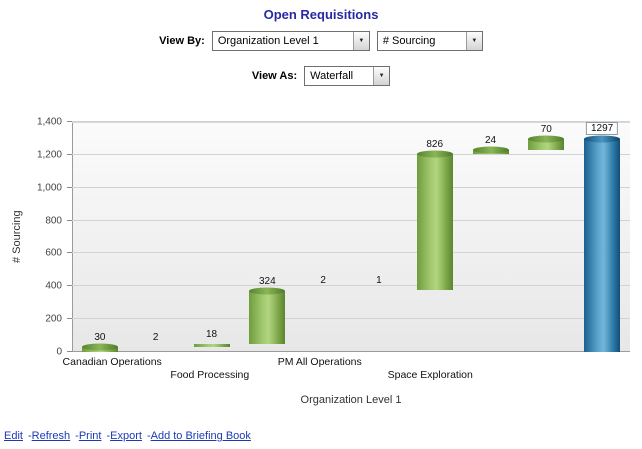  I want to click on view-by-metric-select-wrap: # Sourcing ▼, so click(429, 41).